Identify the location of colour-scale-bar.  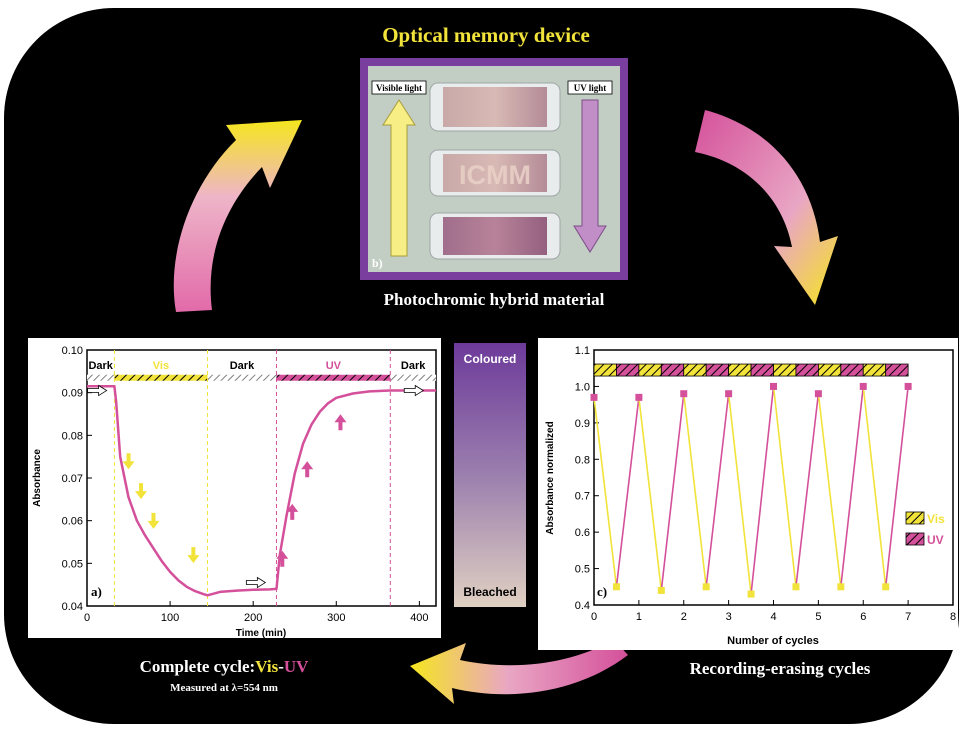
(490, 475).